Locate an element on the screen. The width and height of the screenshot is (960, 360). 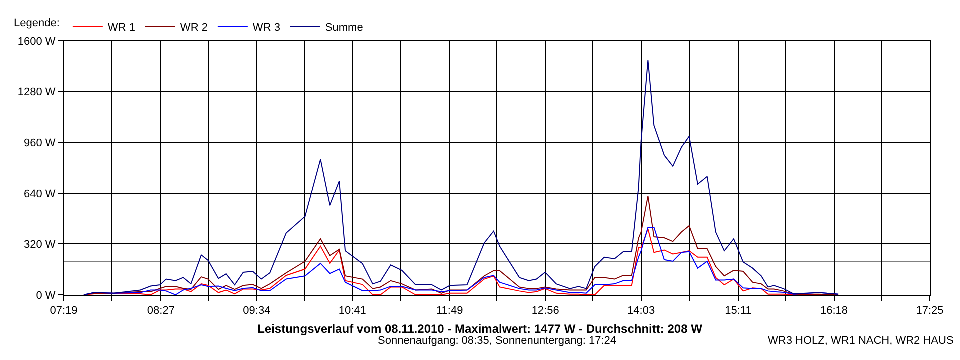
text: WR3 HOLZ, WR1 NACH, WR2 HAUS is located at coordinates (861, 341).